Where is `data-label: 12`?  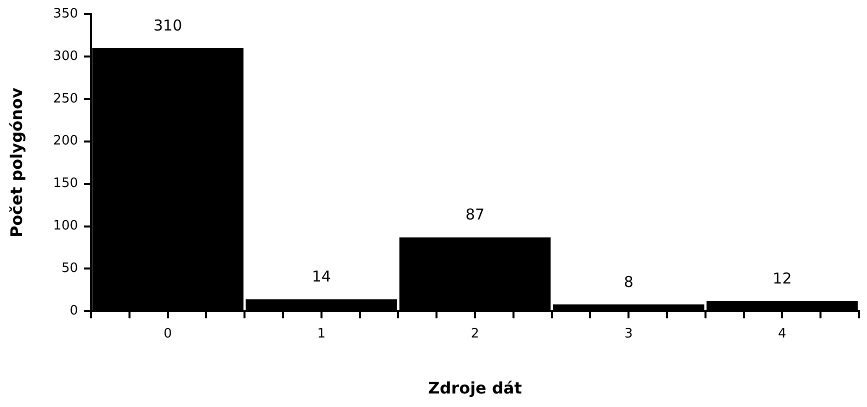
data-label: 12 is located at coordinates (782, 278).